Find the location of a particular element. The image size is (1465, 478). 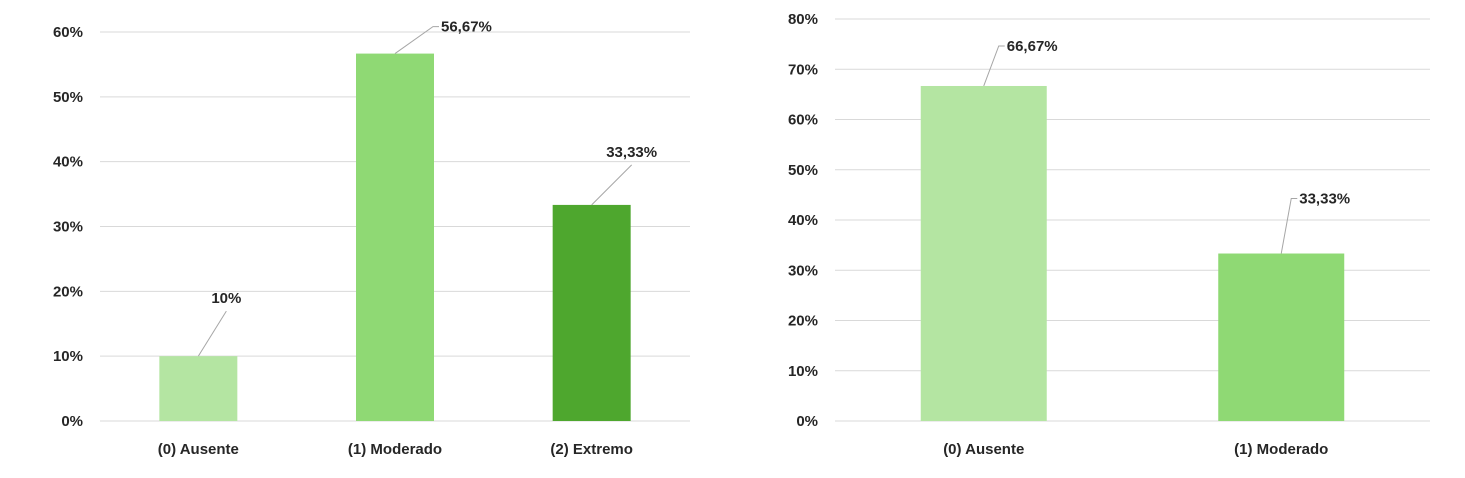

y-tick-label: 70% is located at coordinates (803, 69).